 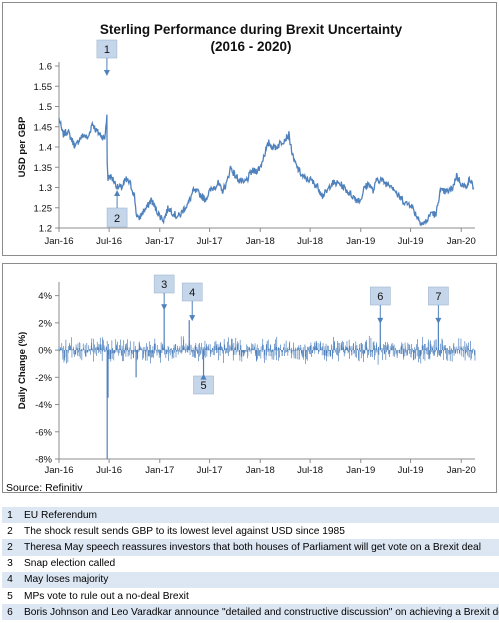 What do you see at coordinates (45, 188) in the screenshot?
I see `y-tick-label: 1.3` at bounding box center [45, 188].